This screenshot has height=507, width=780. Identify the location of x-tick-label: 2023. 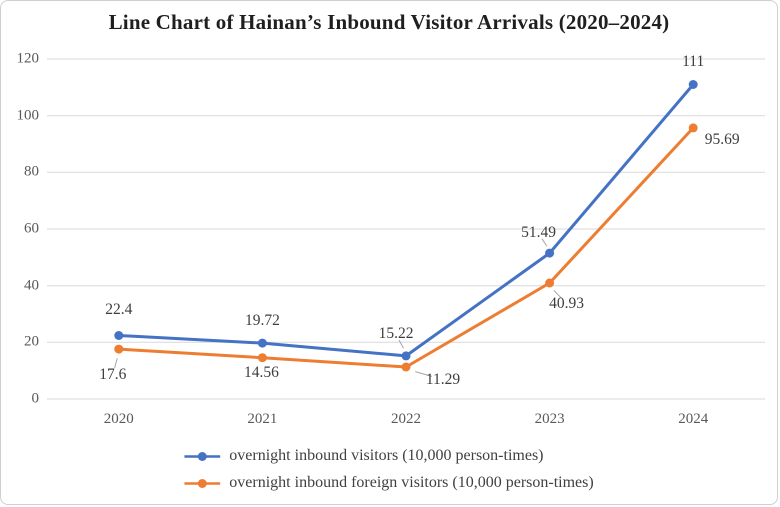
(549, 419).